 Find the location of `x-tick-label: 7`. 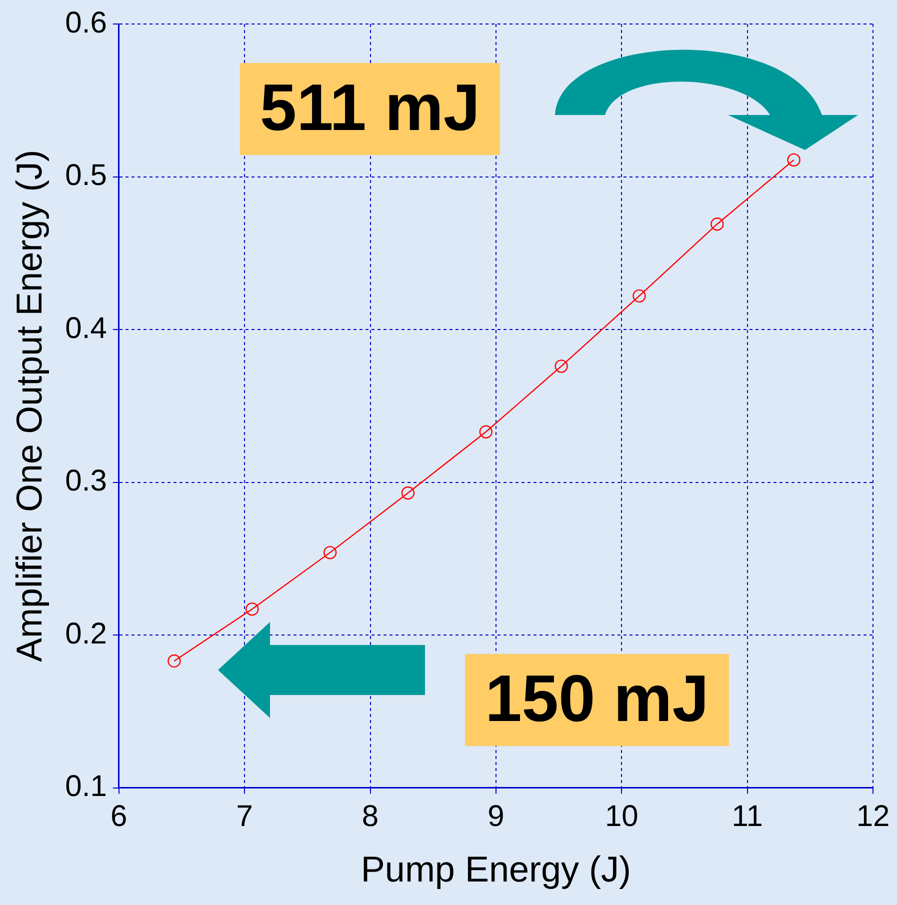

x-tick-label: 7 is located at coordinates (244, 817).